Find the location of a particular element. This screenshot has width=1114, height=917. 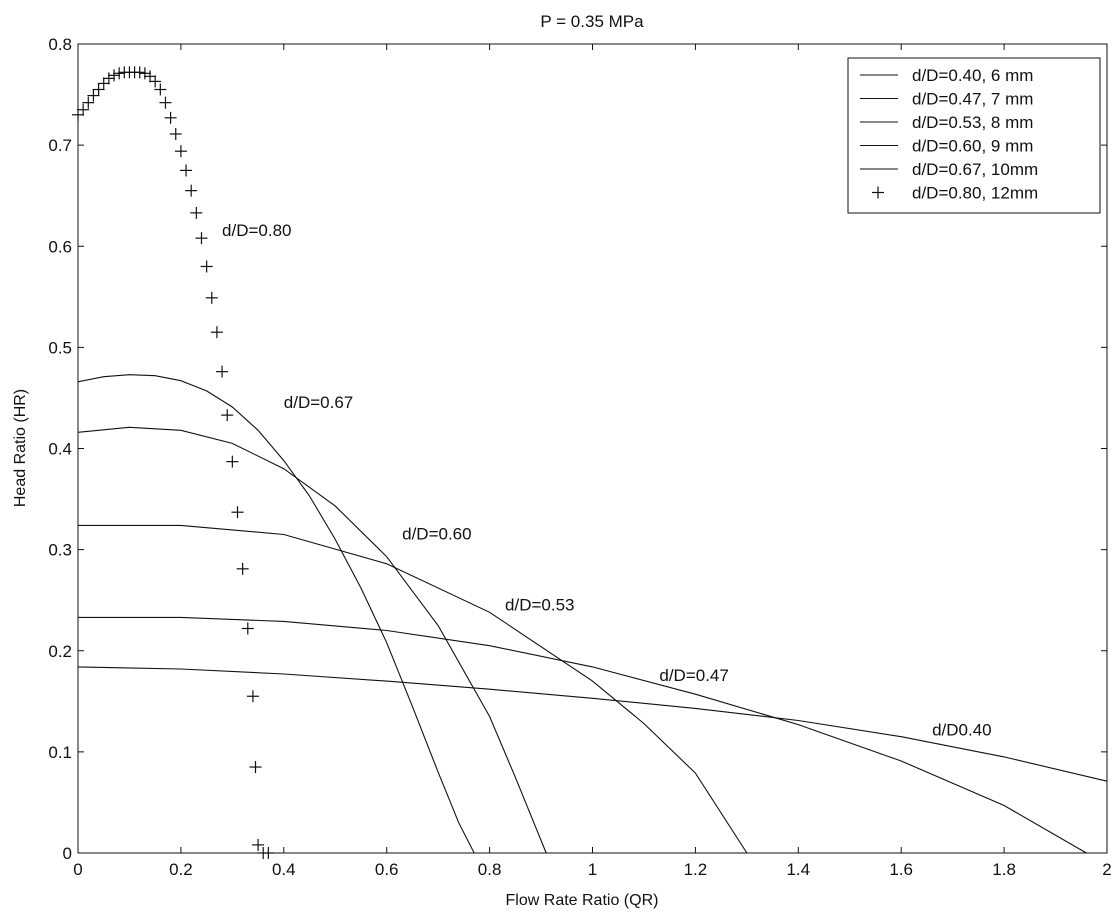

legend-label: d/D=0.40, 6 mm is located at coordinates (972, 75).